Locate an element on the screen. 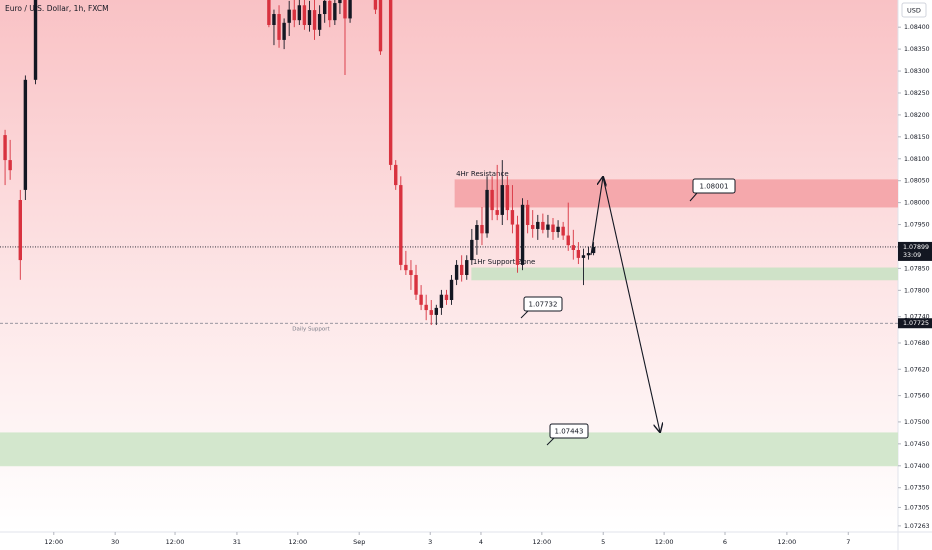 Image resolution: width=932 pixels, height=550 pixels. currency-button is located at coordinates (914, 10).